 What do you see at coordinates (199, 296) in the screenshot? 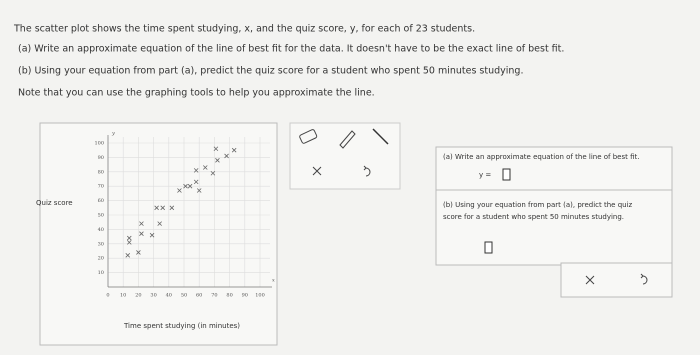
I see `x-tick-label: 60` at bounding box center [199, 296].